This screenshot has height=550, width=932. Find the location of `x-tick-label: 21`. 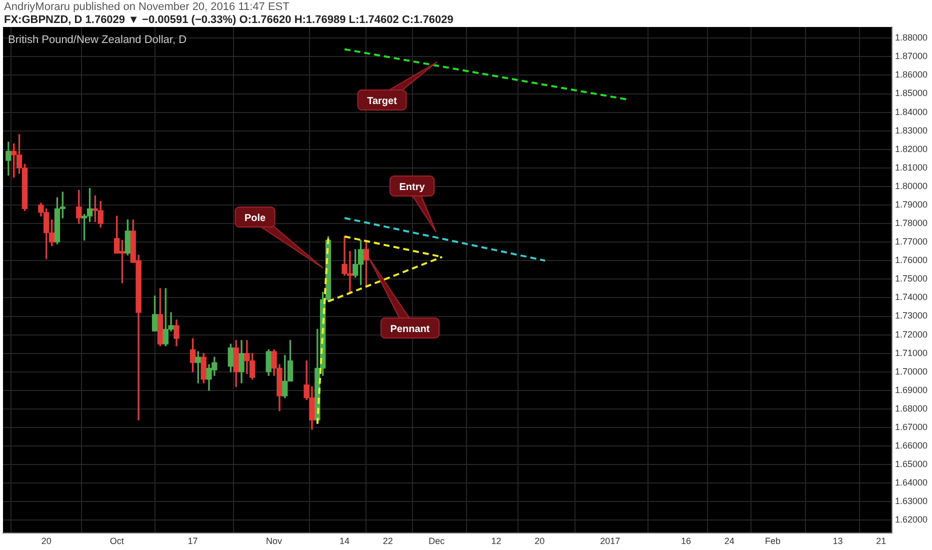

x-tick-label: 21 is located at coordinates (881, 541).